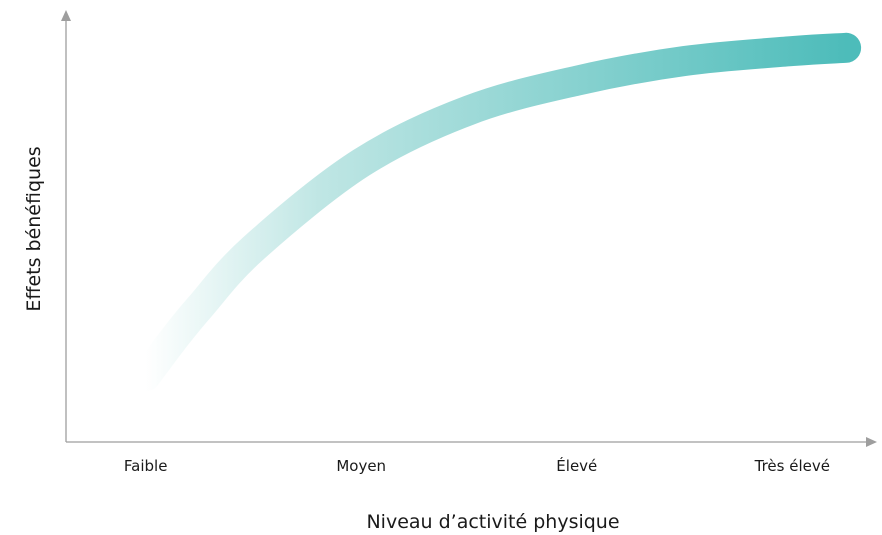 Image resolution: width=882 pixels, height=535 pixels. I want to click on x-tick-label: Moyen, so click(361, 466).